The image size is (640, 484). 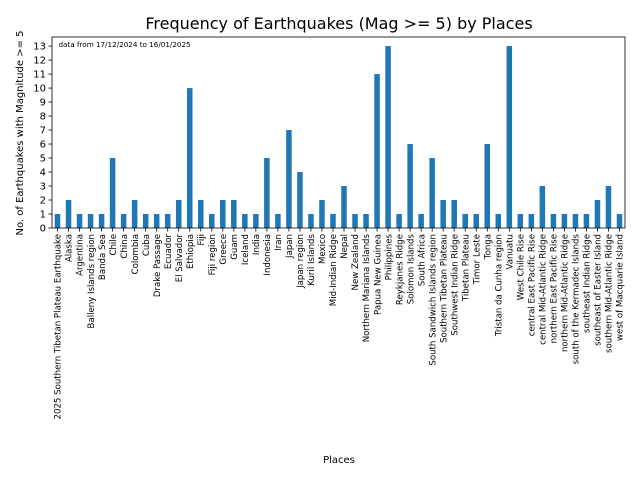 I want to click on y-tick-label: 11, so click(x=39, y=75).